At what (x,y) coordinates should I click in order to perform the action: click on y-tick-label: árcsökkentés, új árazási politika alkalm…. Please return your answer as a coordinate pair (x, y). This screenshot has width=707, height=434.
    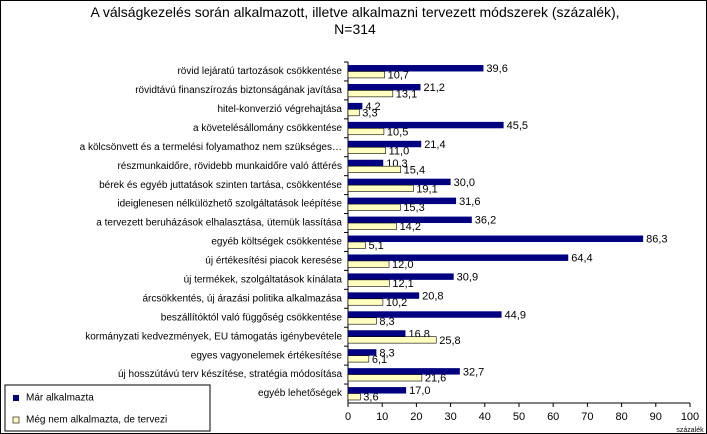
    Looking at the image, I should click on (242, 298).